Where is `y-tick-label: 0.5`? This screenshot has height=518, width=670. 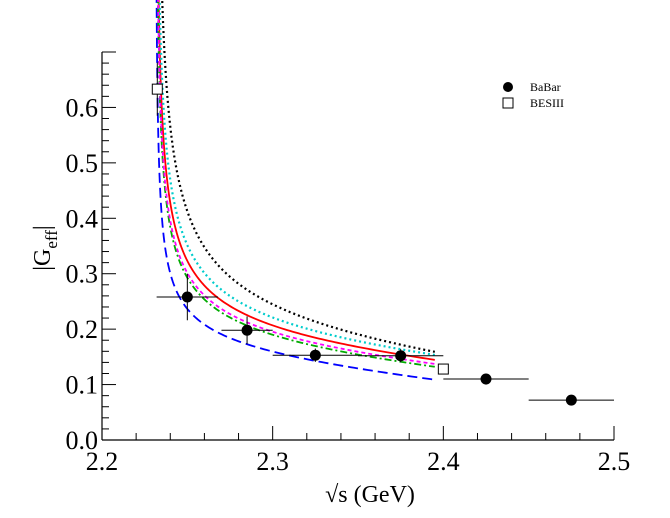
y-tick-label: 0.5 is located at coordinates (82, 163).